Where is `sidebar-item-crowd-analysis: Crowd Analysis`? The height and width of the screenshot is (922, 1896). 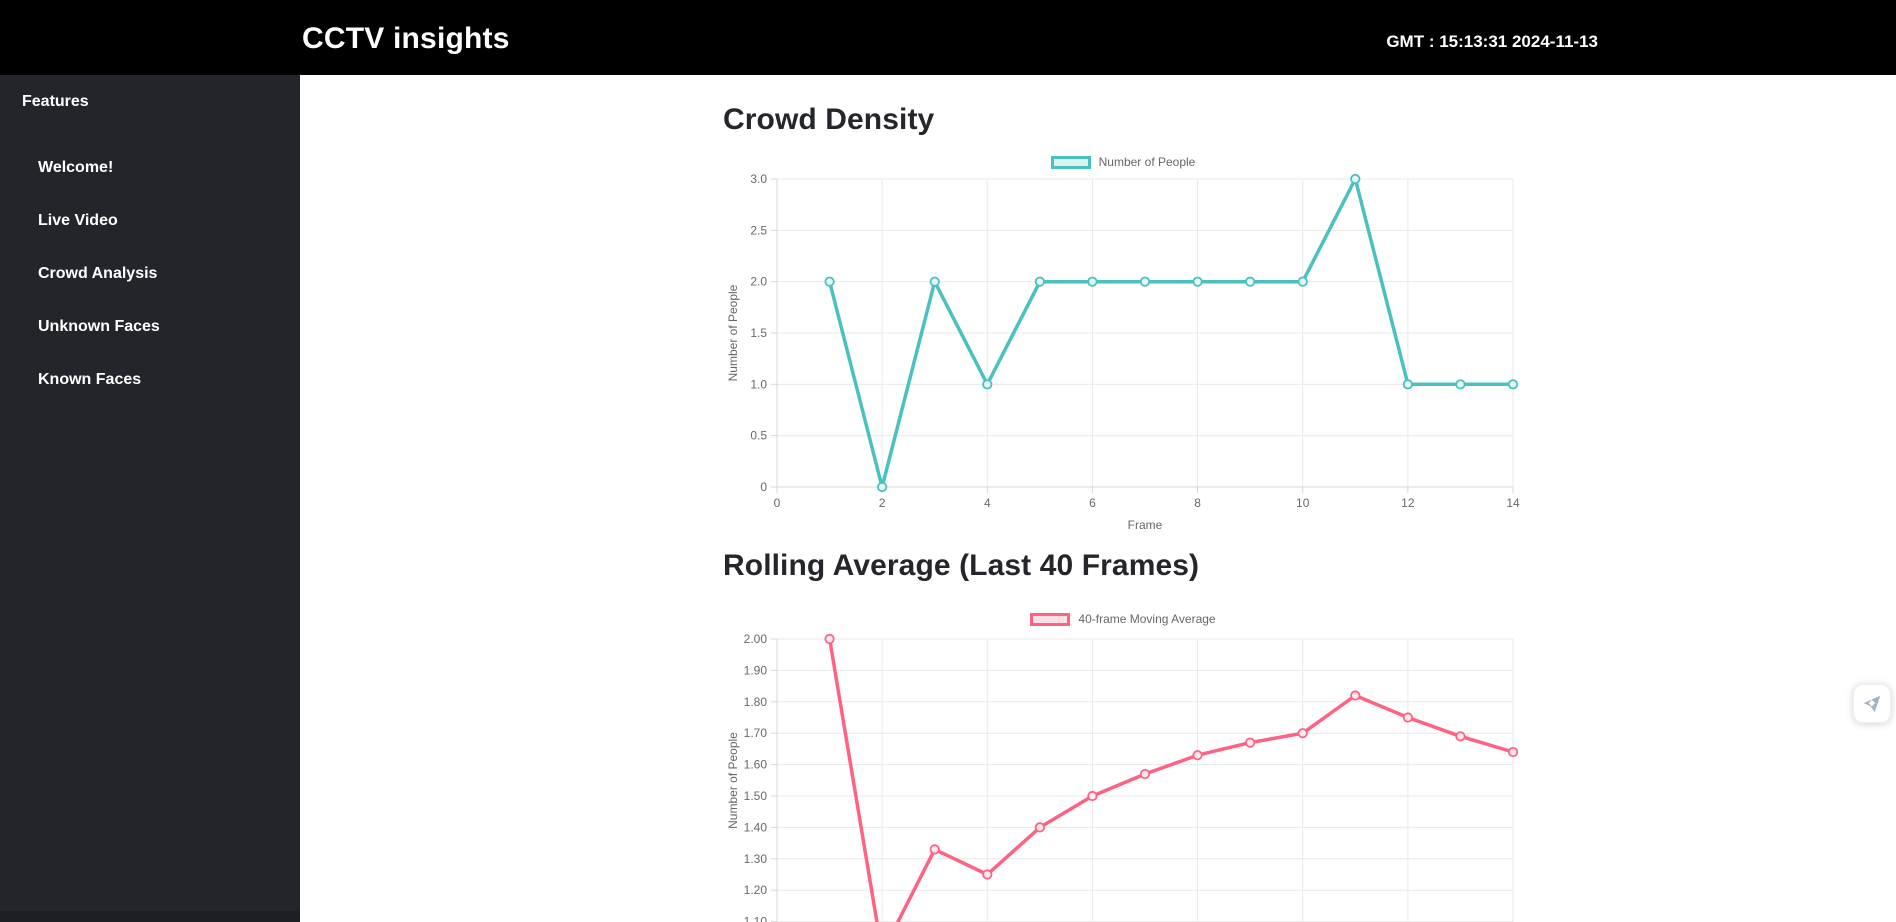
sidebar-item-crowd-analysis: Crowd Analysis is located at coordinates (98, 273).